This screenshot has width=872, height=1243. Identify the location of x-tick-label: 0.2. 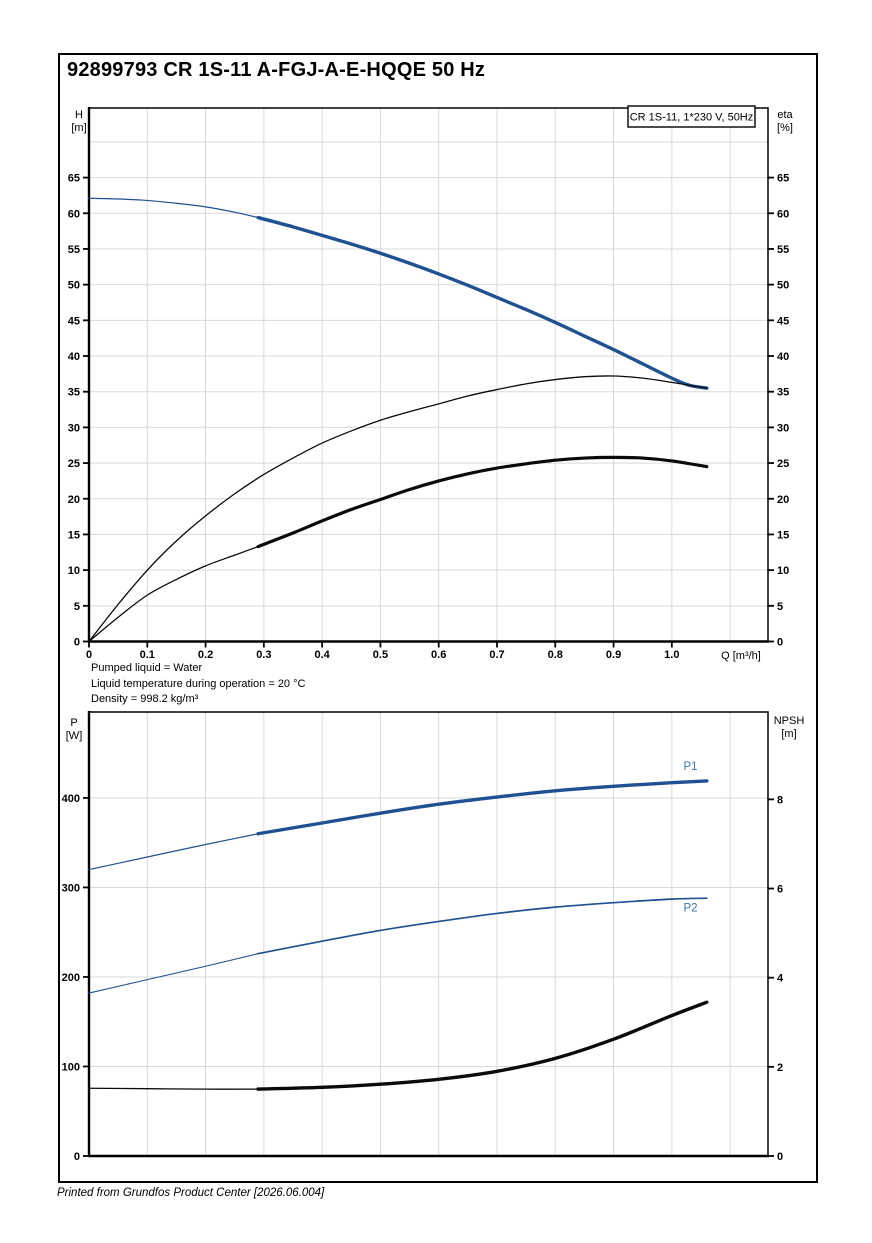
(205, 655).